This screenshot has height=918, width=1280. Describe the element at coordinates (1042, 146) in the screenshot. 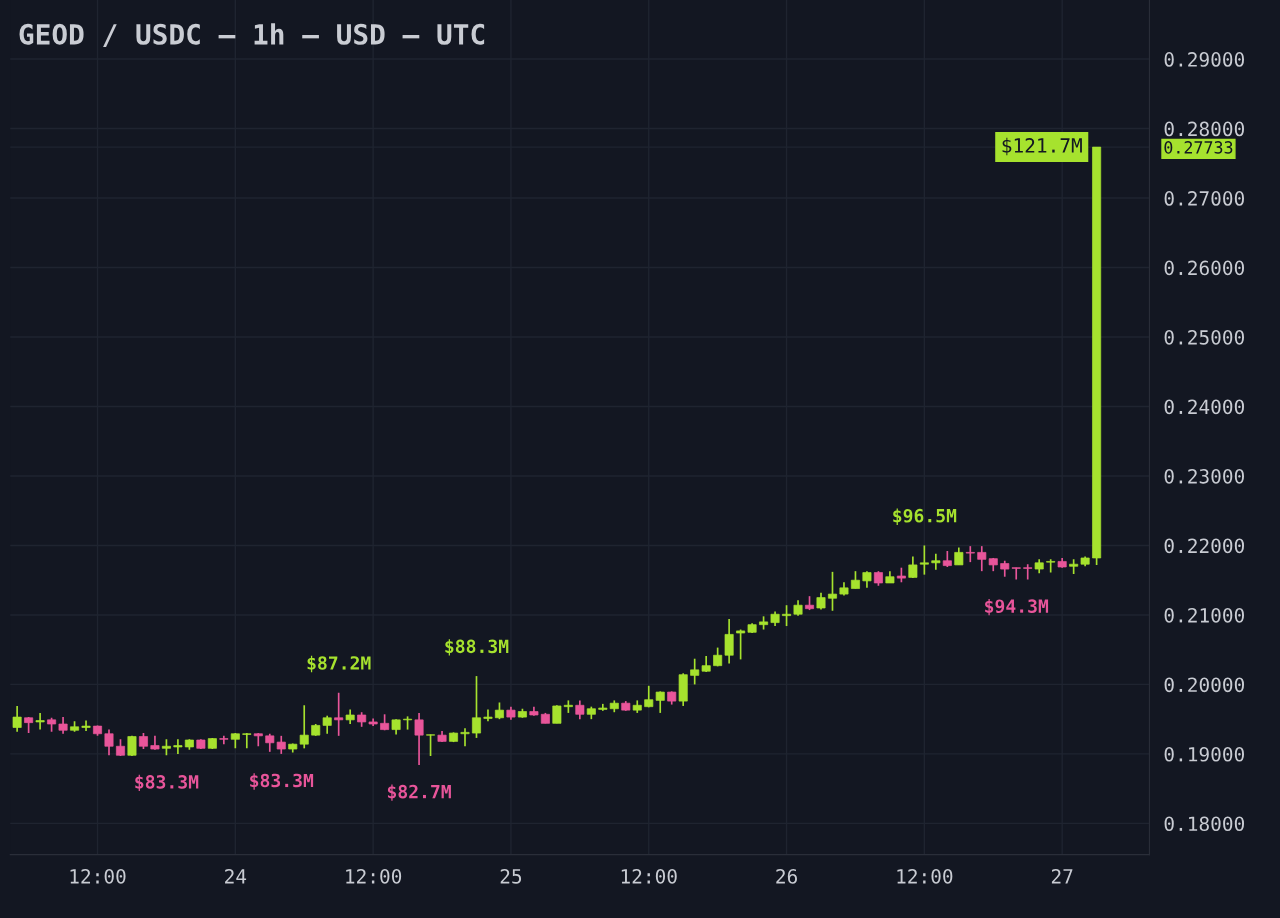

I see `annotation: $121.7M` at that location.